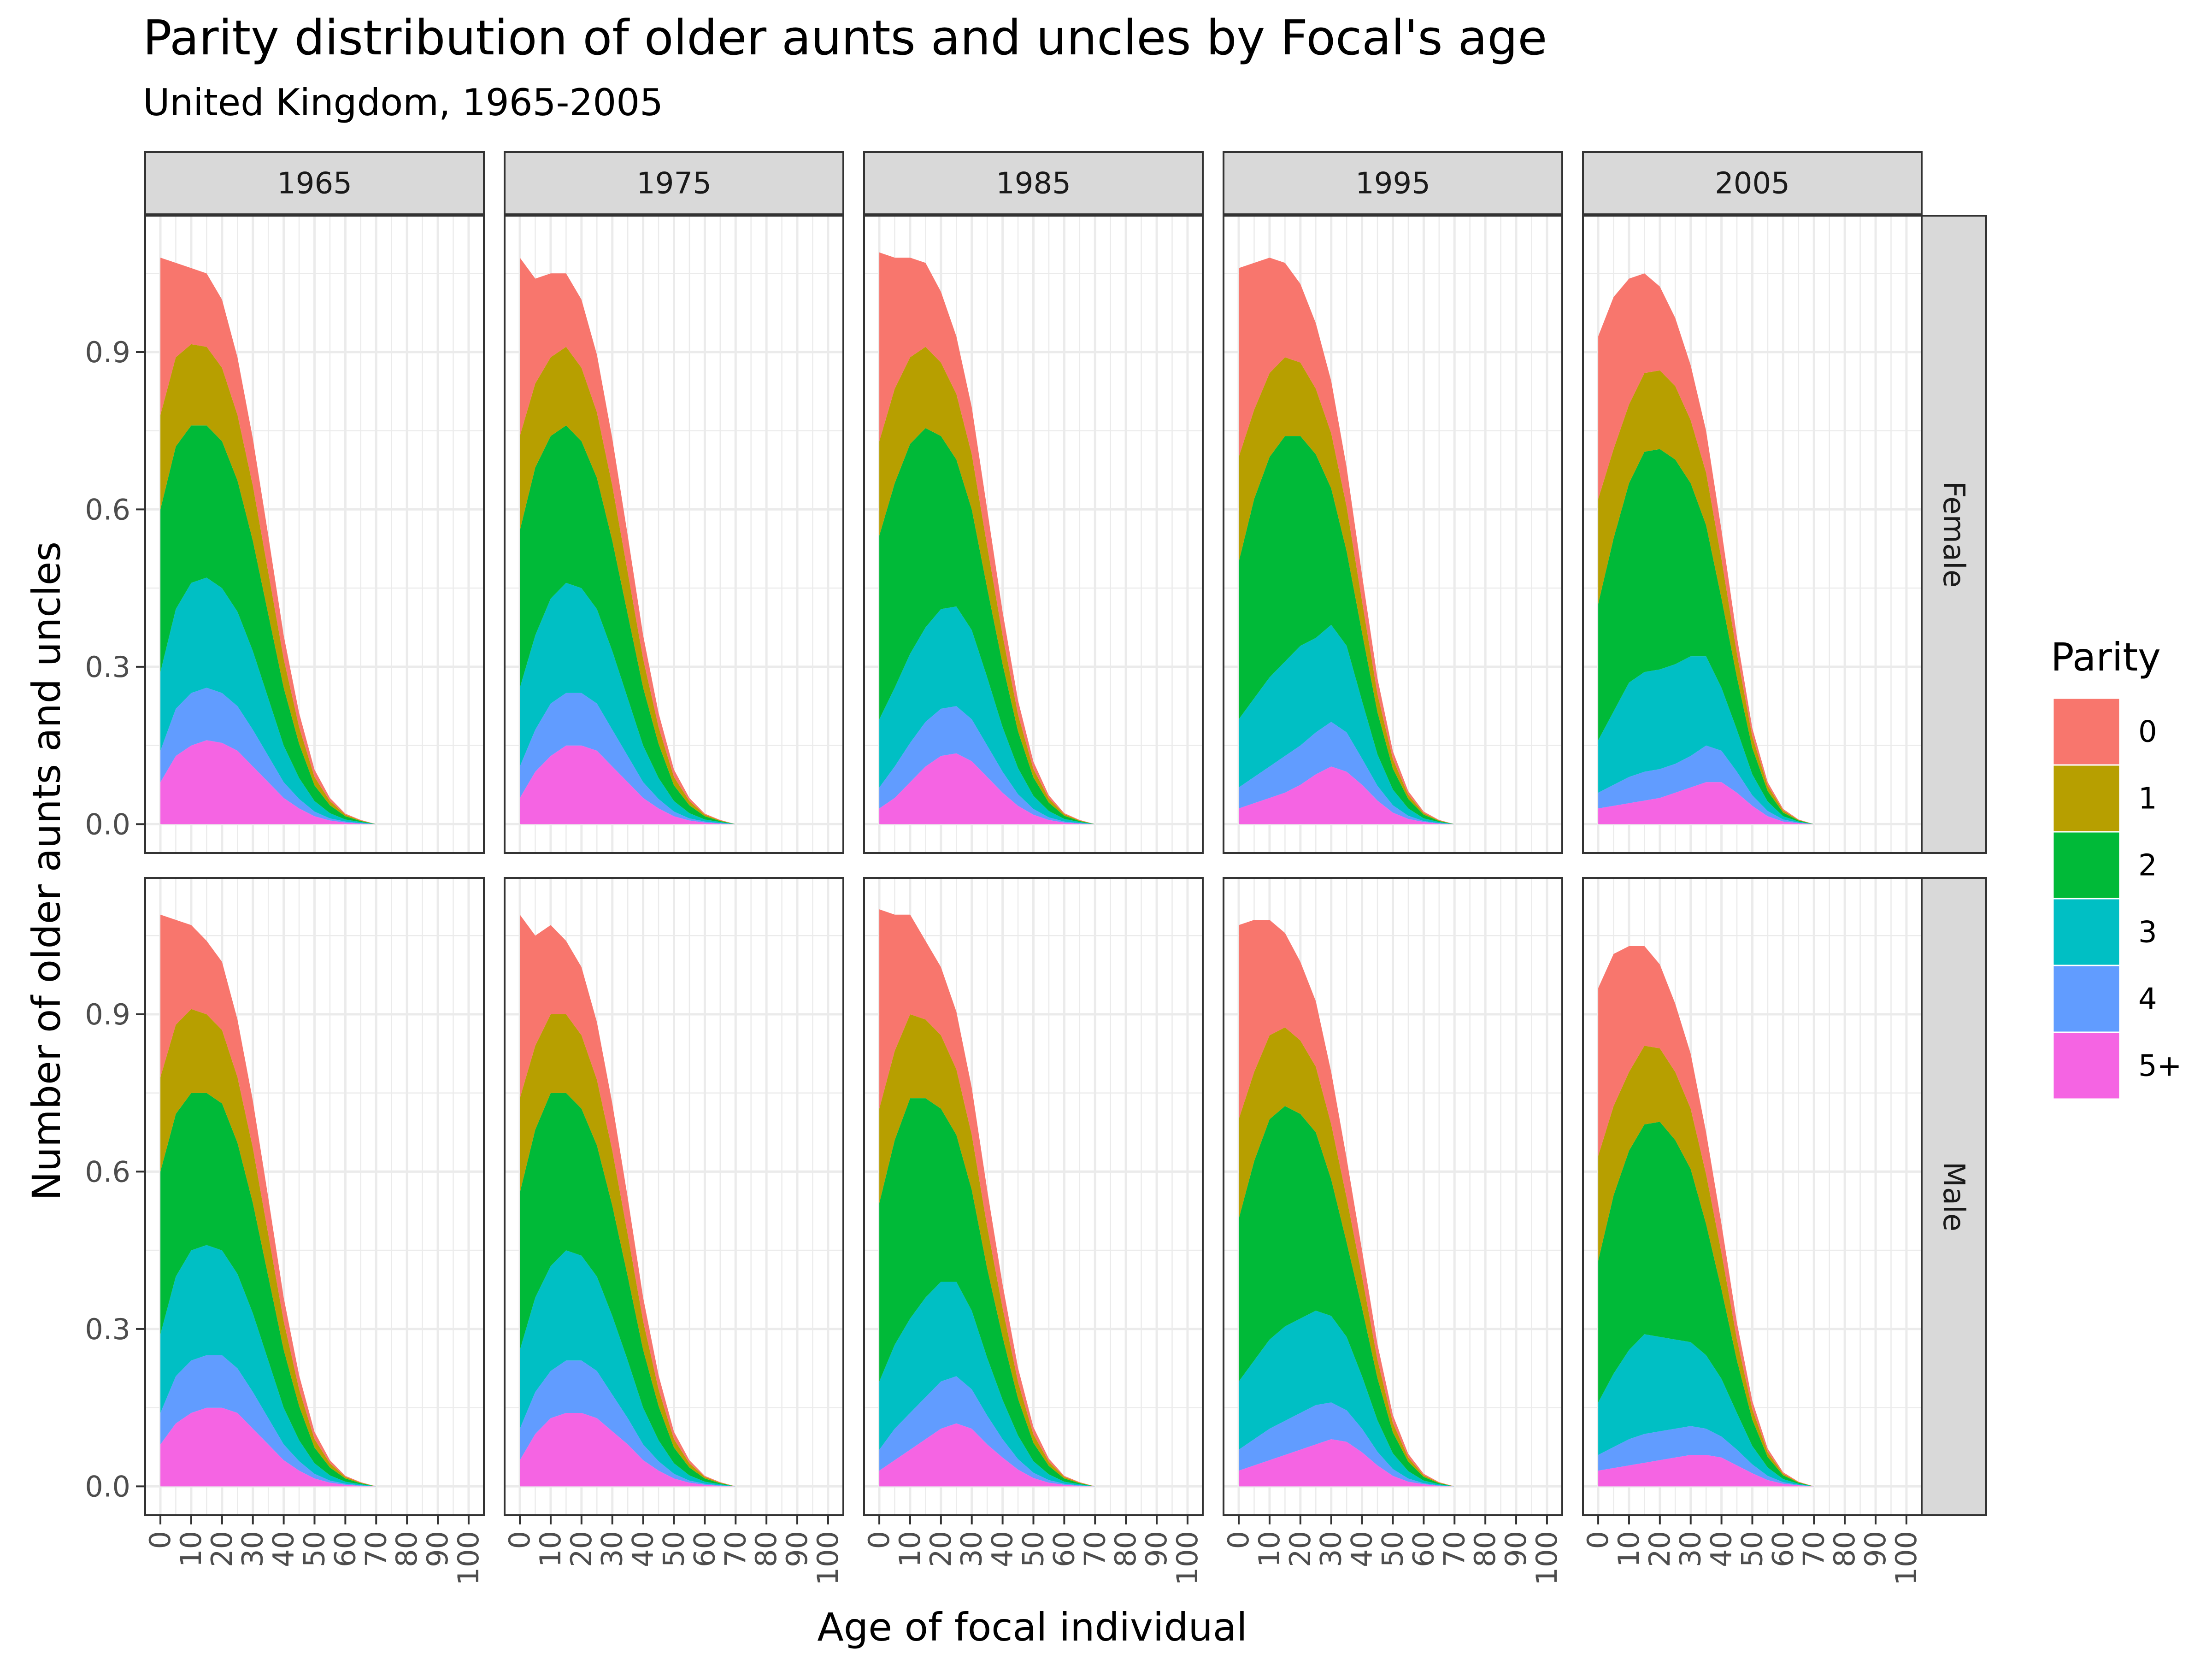 This screenshot has width=2212, height=1659. What do you see at coordinates (1752, 740) in the screenshot?
I see `area-parity-3-2005-female` at bounding box center [1752, 740].